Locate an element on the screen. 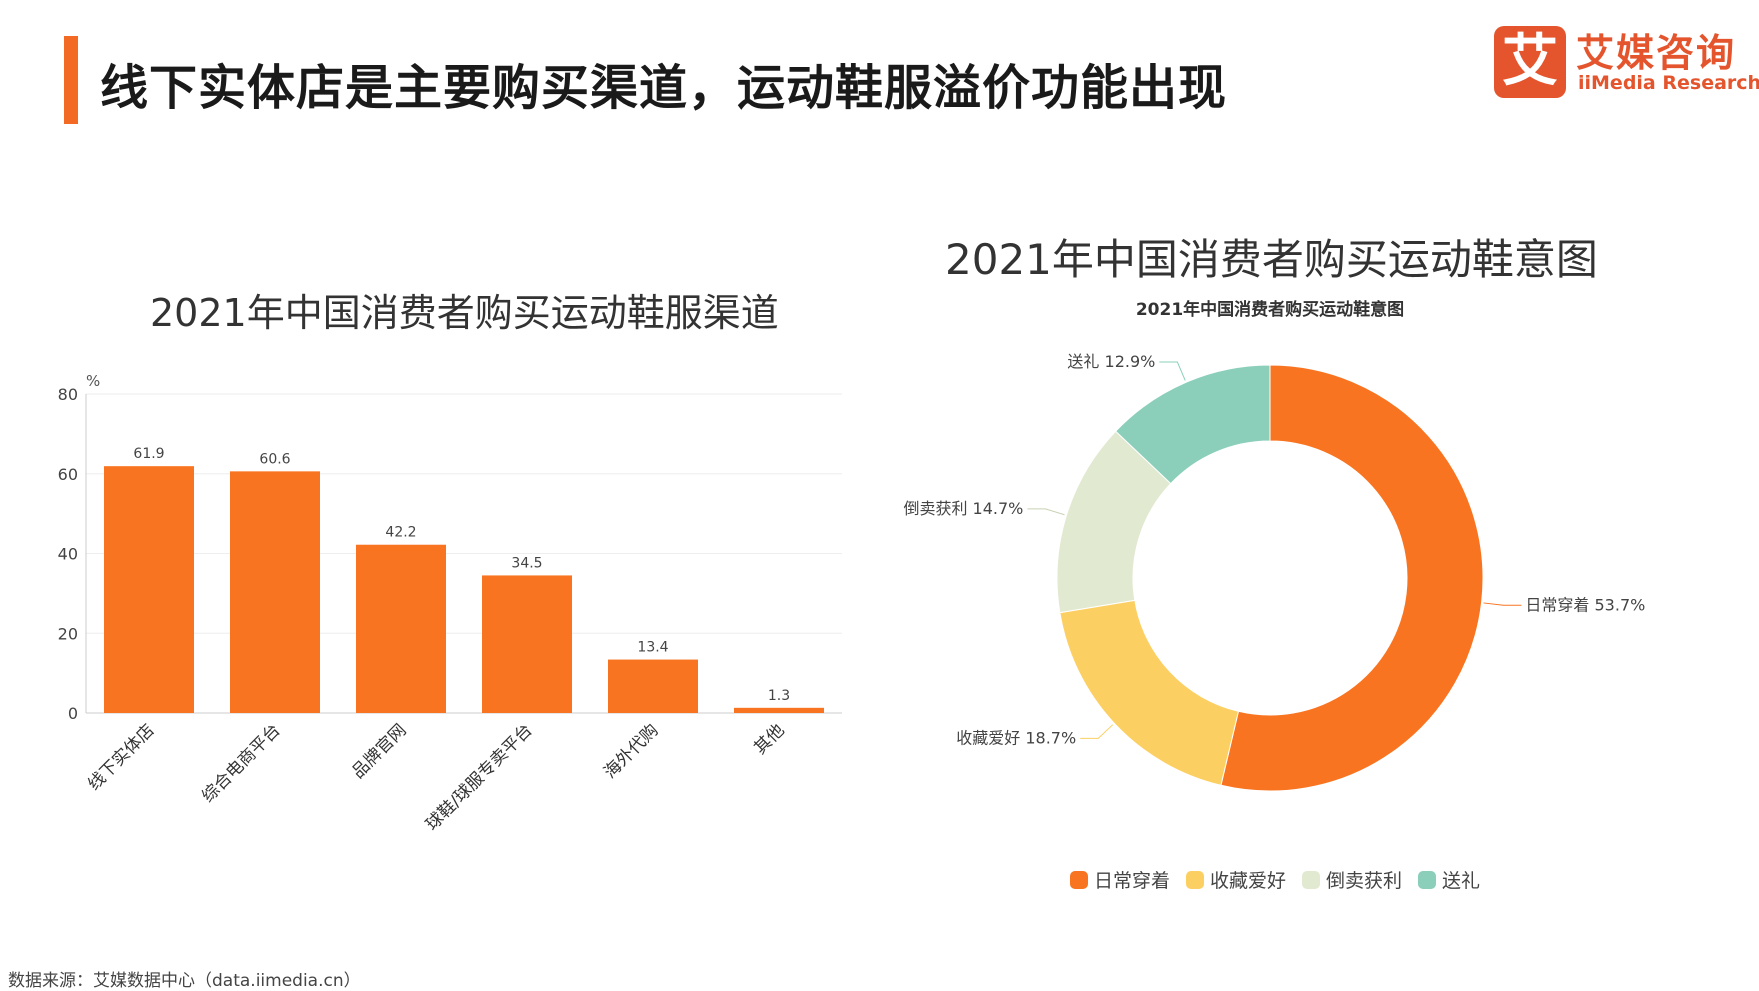 This screenshot has width=1759, height=991. title-accent-bar is located at coordinates (71, 80).